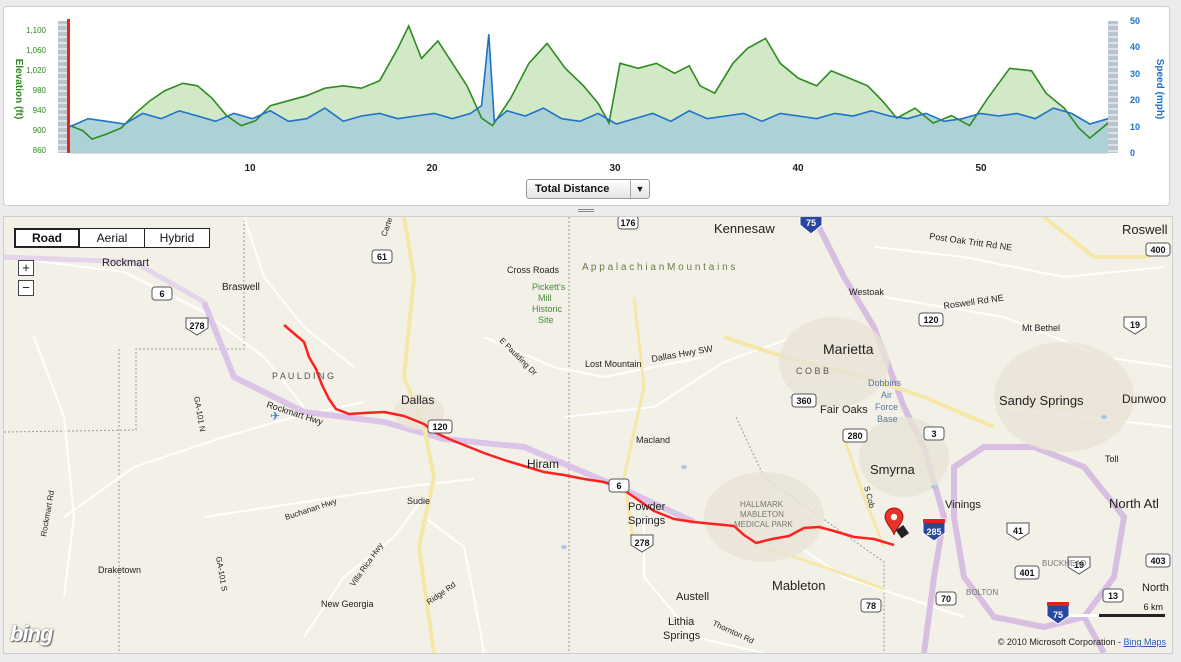 The image size is (1181, 662). Describe the element at coordinates (762, 504) in the screenshot. I see `svg-text: HALLMARK` at that location.